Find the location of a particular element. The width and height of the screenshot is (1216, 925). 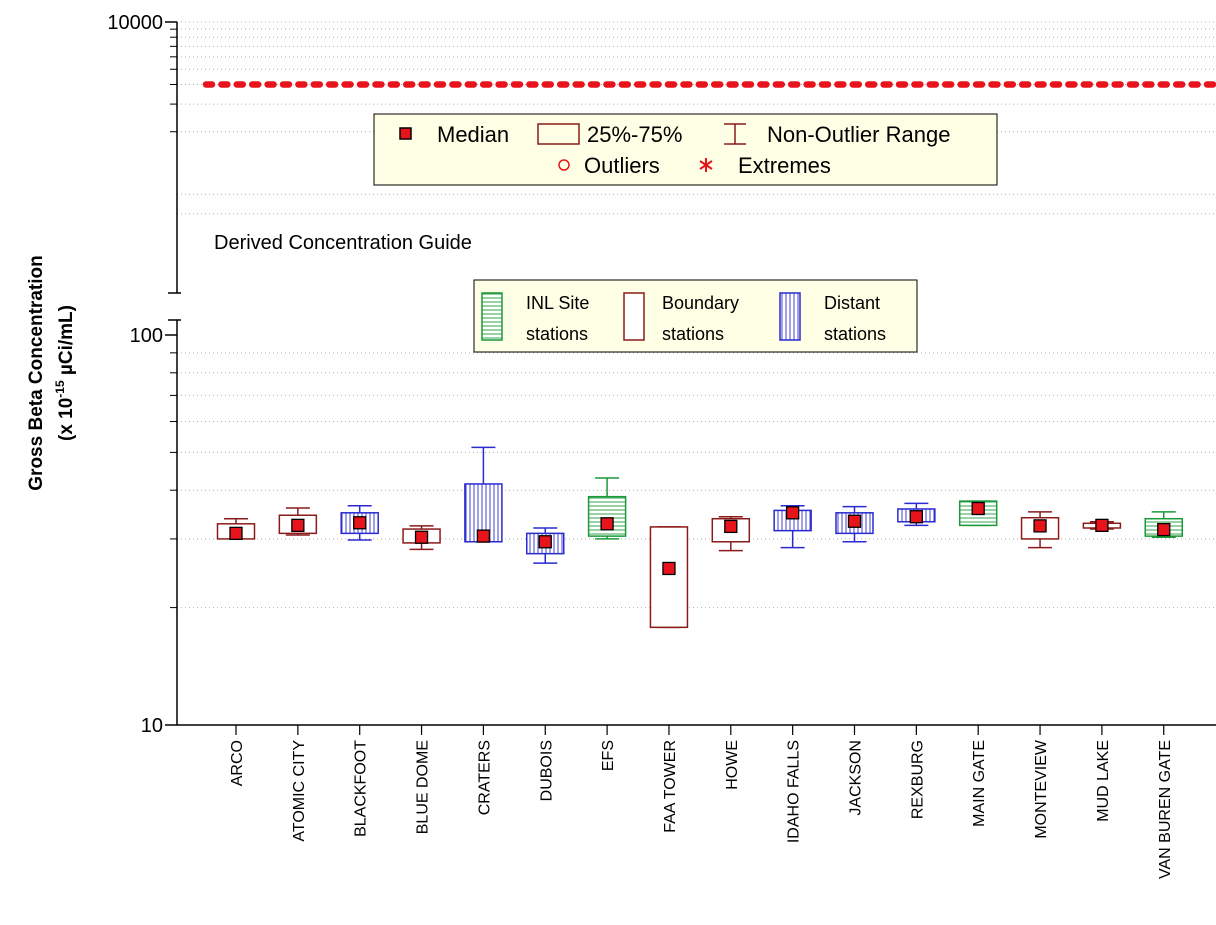

legend-label-extremes: Extremes is located at coordinates (784, 165).